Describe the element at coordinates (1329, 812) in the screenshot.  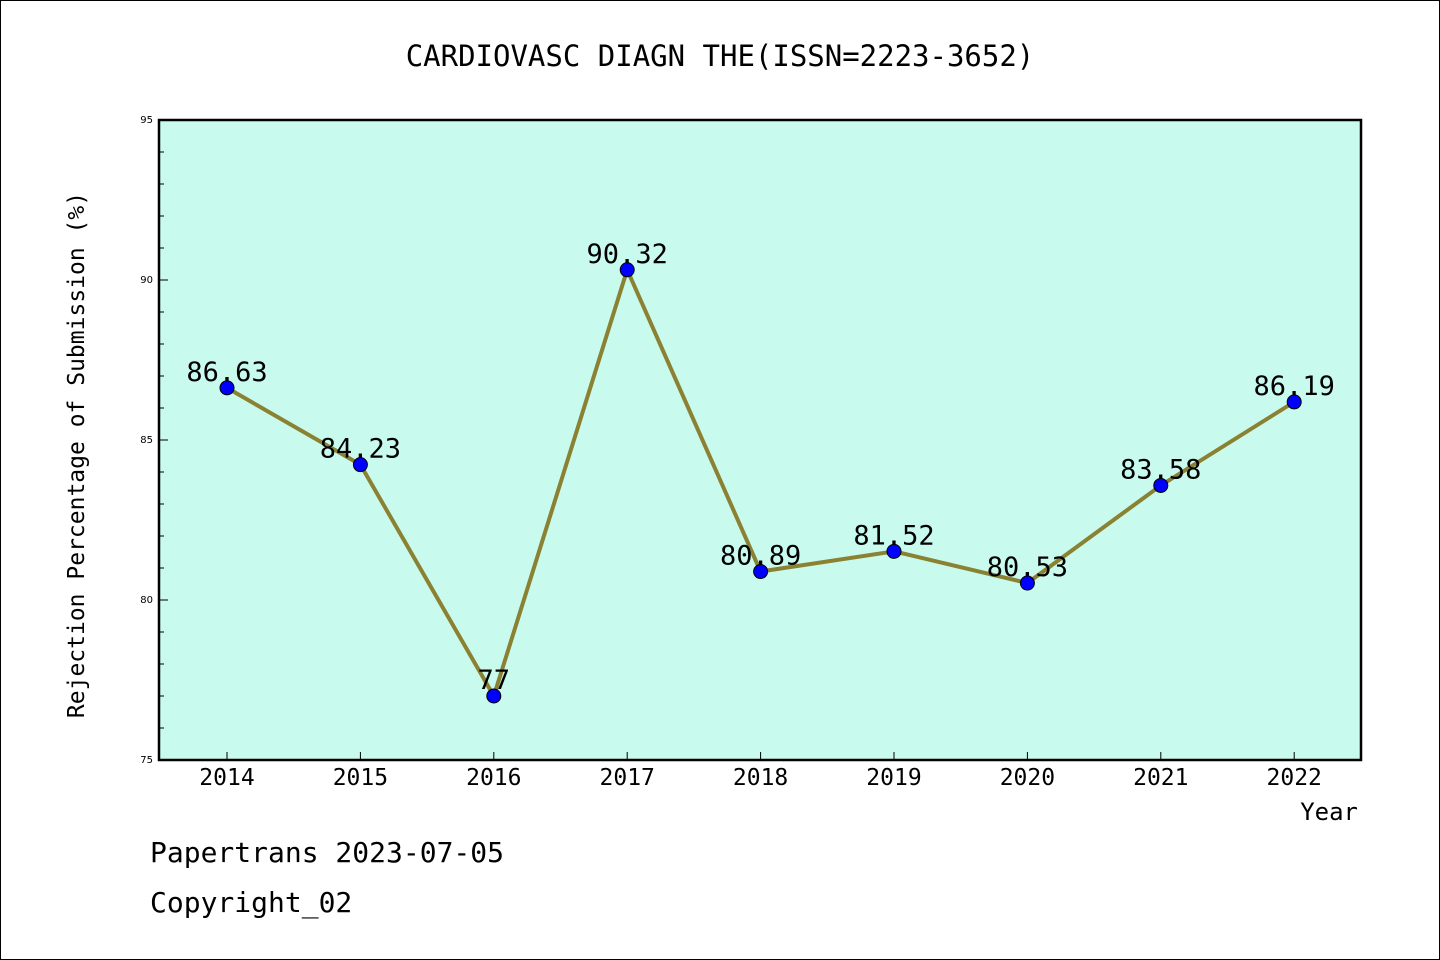
I see `x-axis-label: Year` at that location.